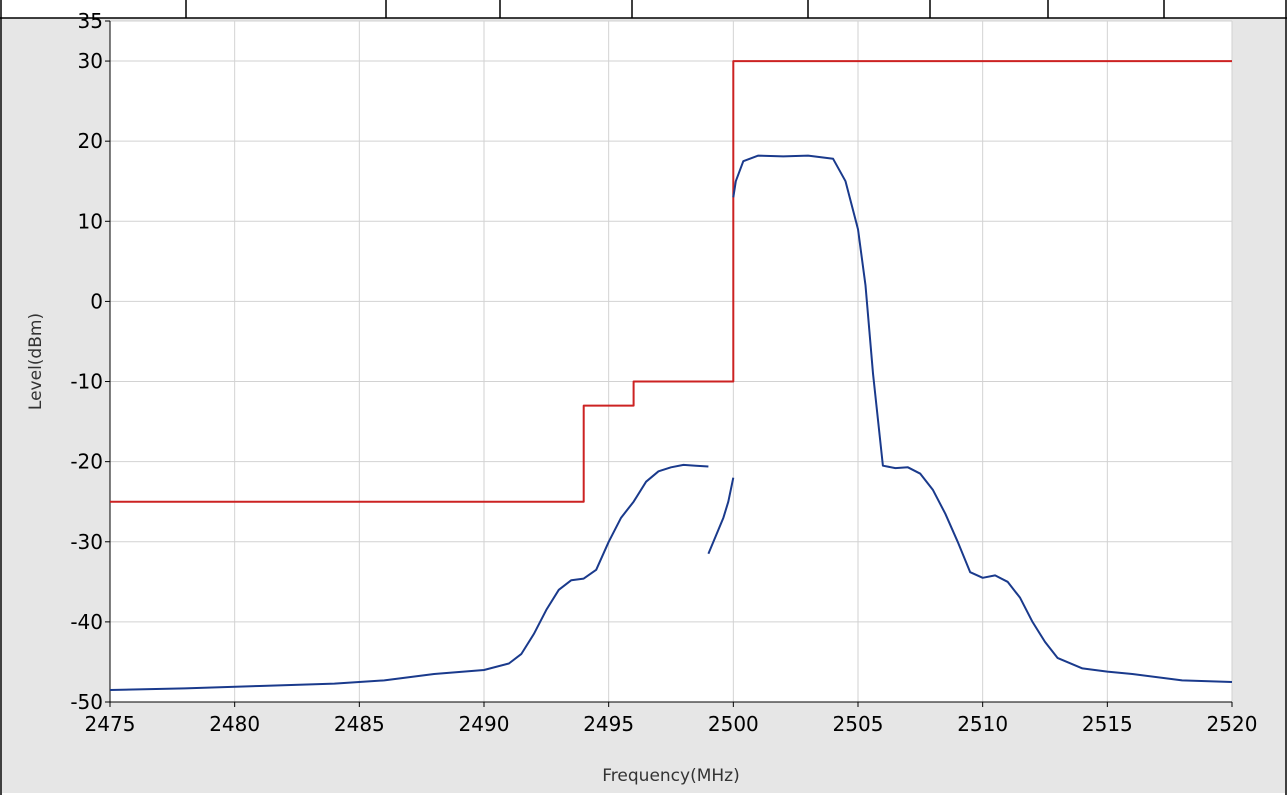  What do you see at coordinates (90, 221) in the screenshot?
I see `y-tick-label: 10` at bounding box center [90, 221].